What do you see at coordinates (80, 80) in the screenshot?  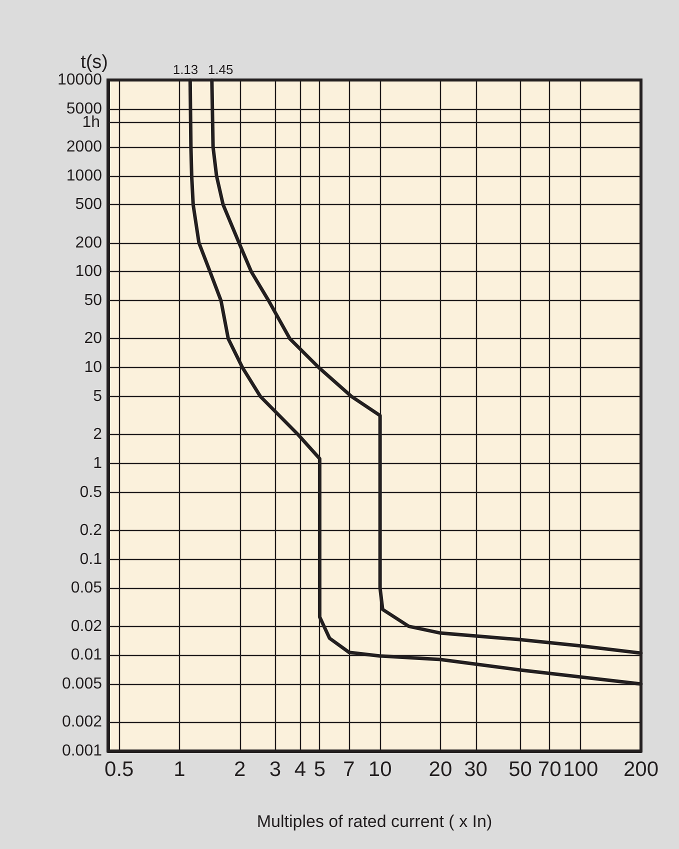 I see `y-tick-label: 10000` at bounding box center [80, 80].